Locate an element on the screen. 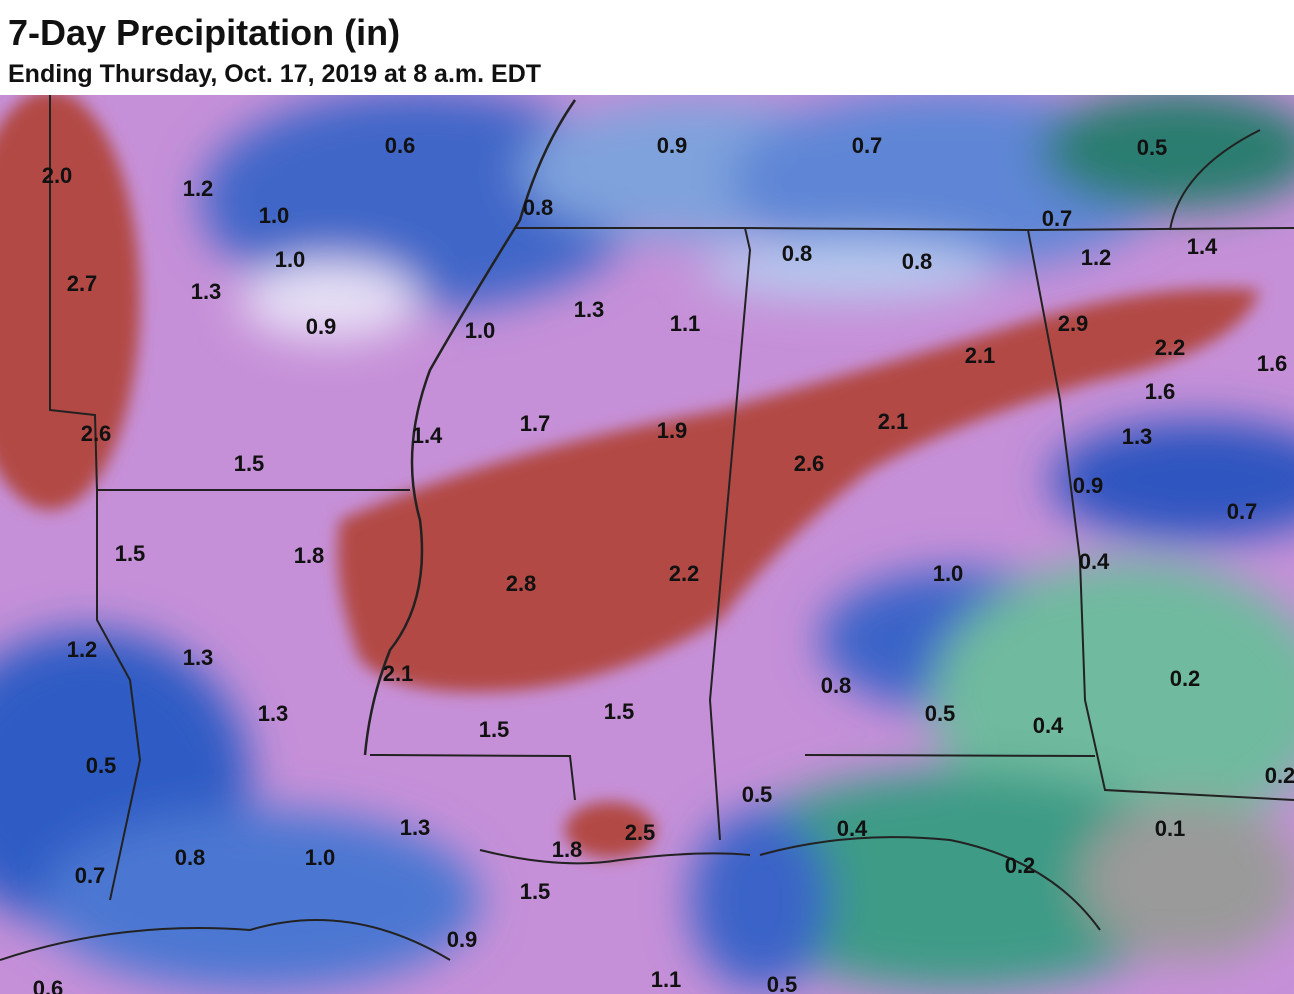 This screenshot has width=1294, height=994. title: 7-Day Precipitation (in) is located at coordinates (204, 32).